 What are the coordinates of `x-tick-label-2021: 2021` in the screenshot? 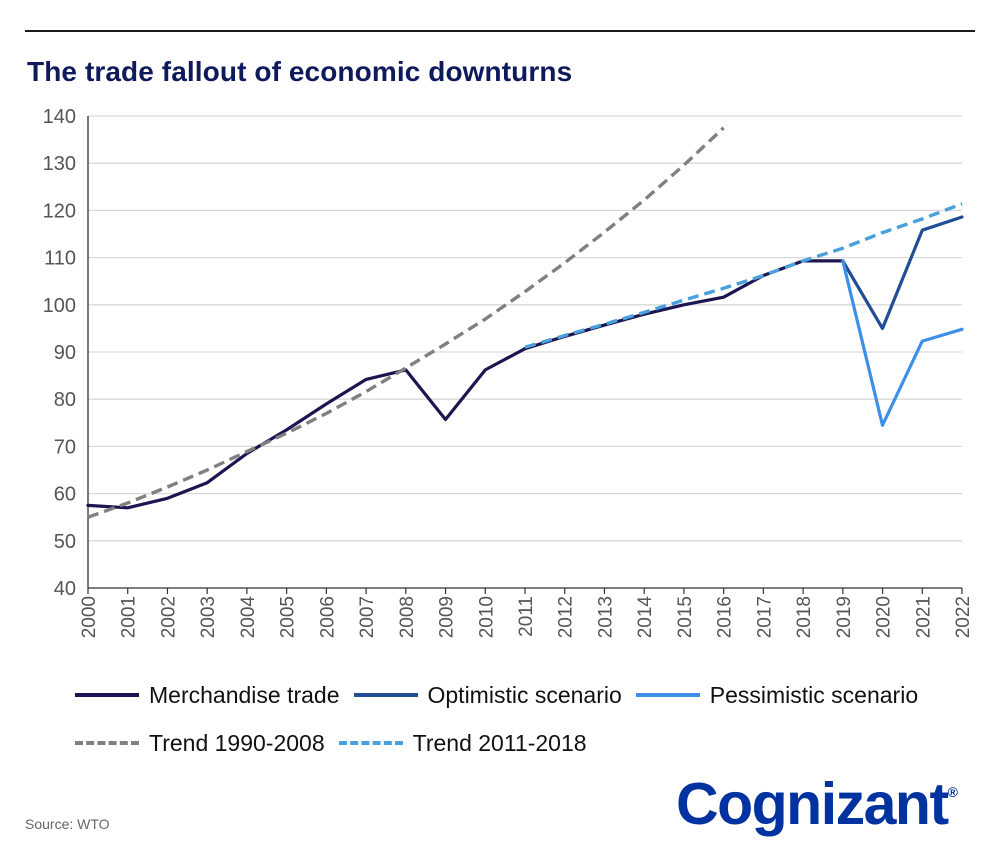 It's located at (923, 617).